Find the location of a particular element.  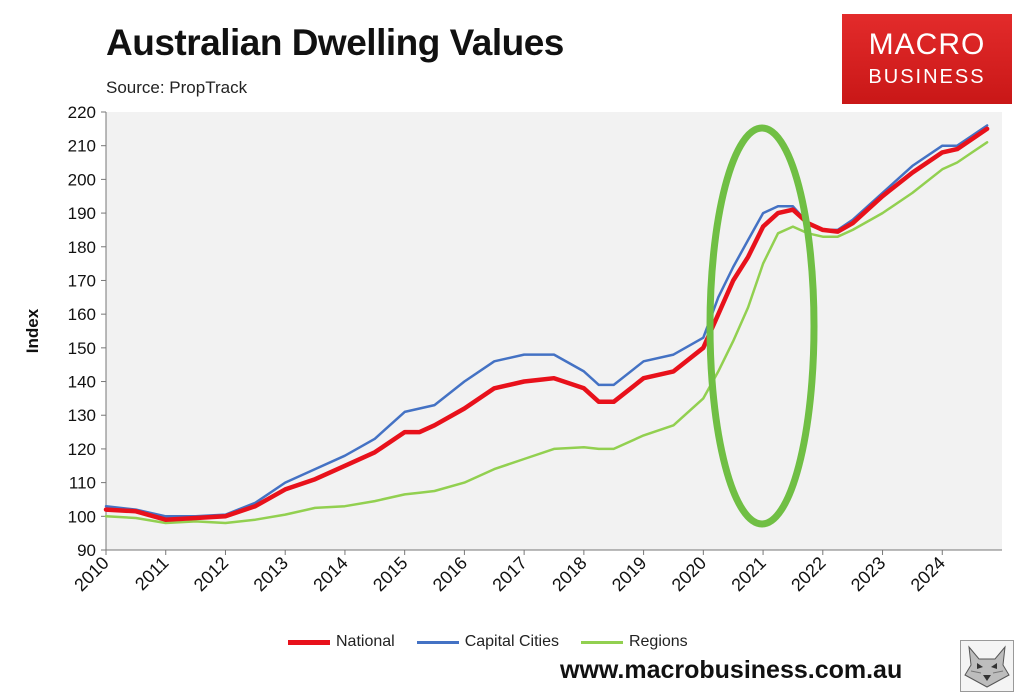

x-tick-label: 2020 is located at coordinates (689, 574).